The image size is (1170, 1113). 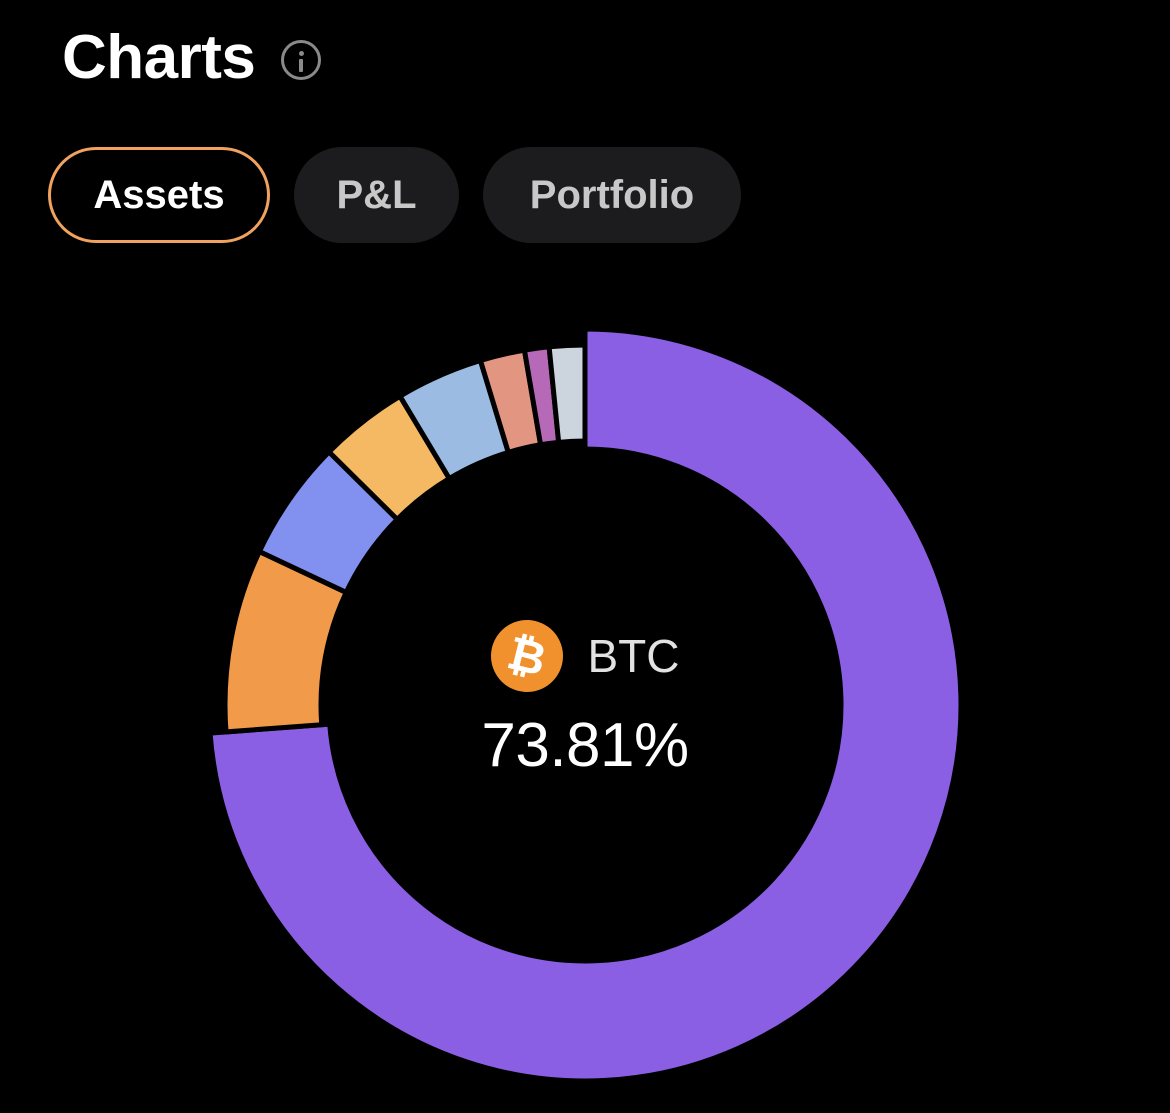 I want to click on chart-tabs: Assets P&L Portfolio, so click(x=394, y=195).